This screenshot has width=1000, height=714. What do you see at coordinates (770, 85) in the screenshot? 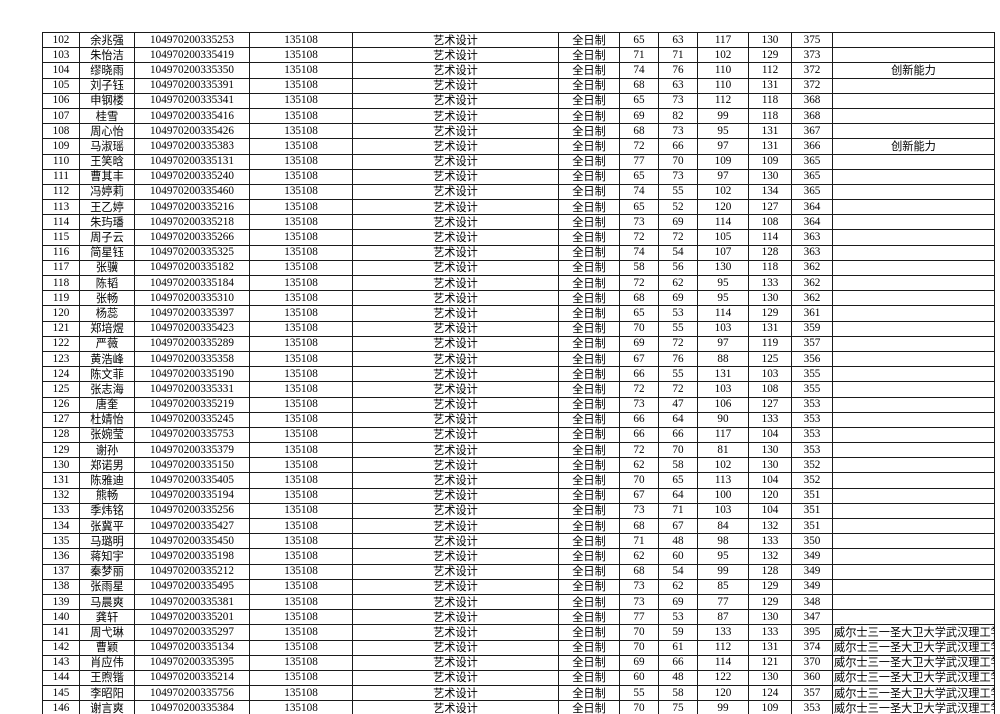
I see `cell-score-4: 131` at bounding box center [770, 85].